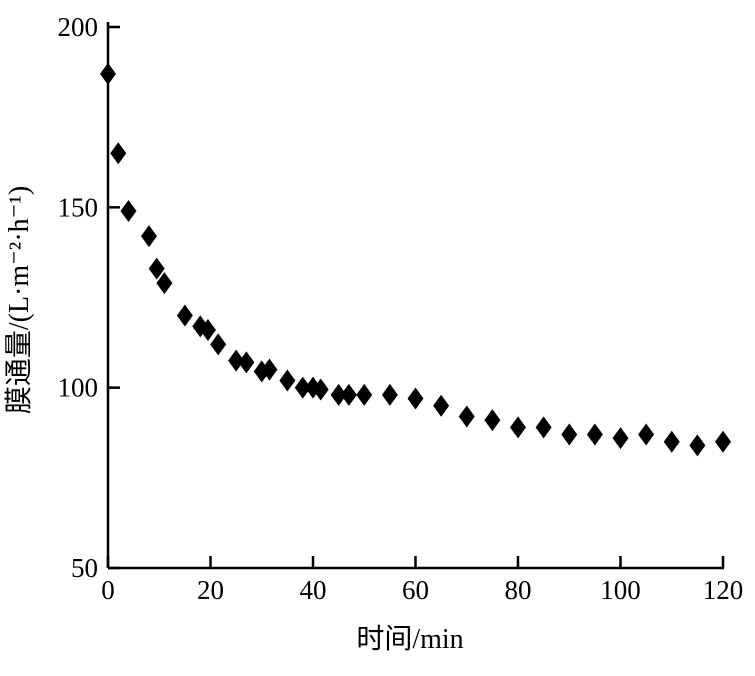 The image size is (755, 676). What do you see at coordinates (415, 590) in the screenshot?
I see `x-tick-label: 60` at bounding box center [415, 590].